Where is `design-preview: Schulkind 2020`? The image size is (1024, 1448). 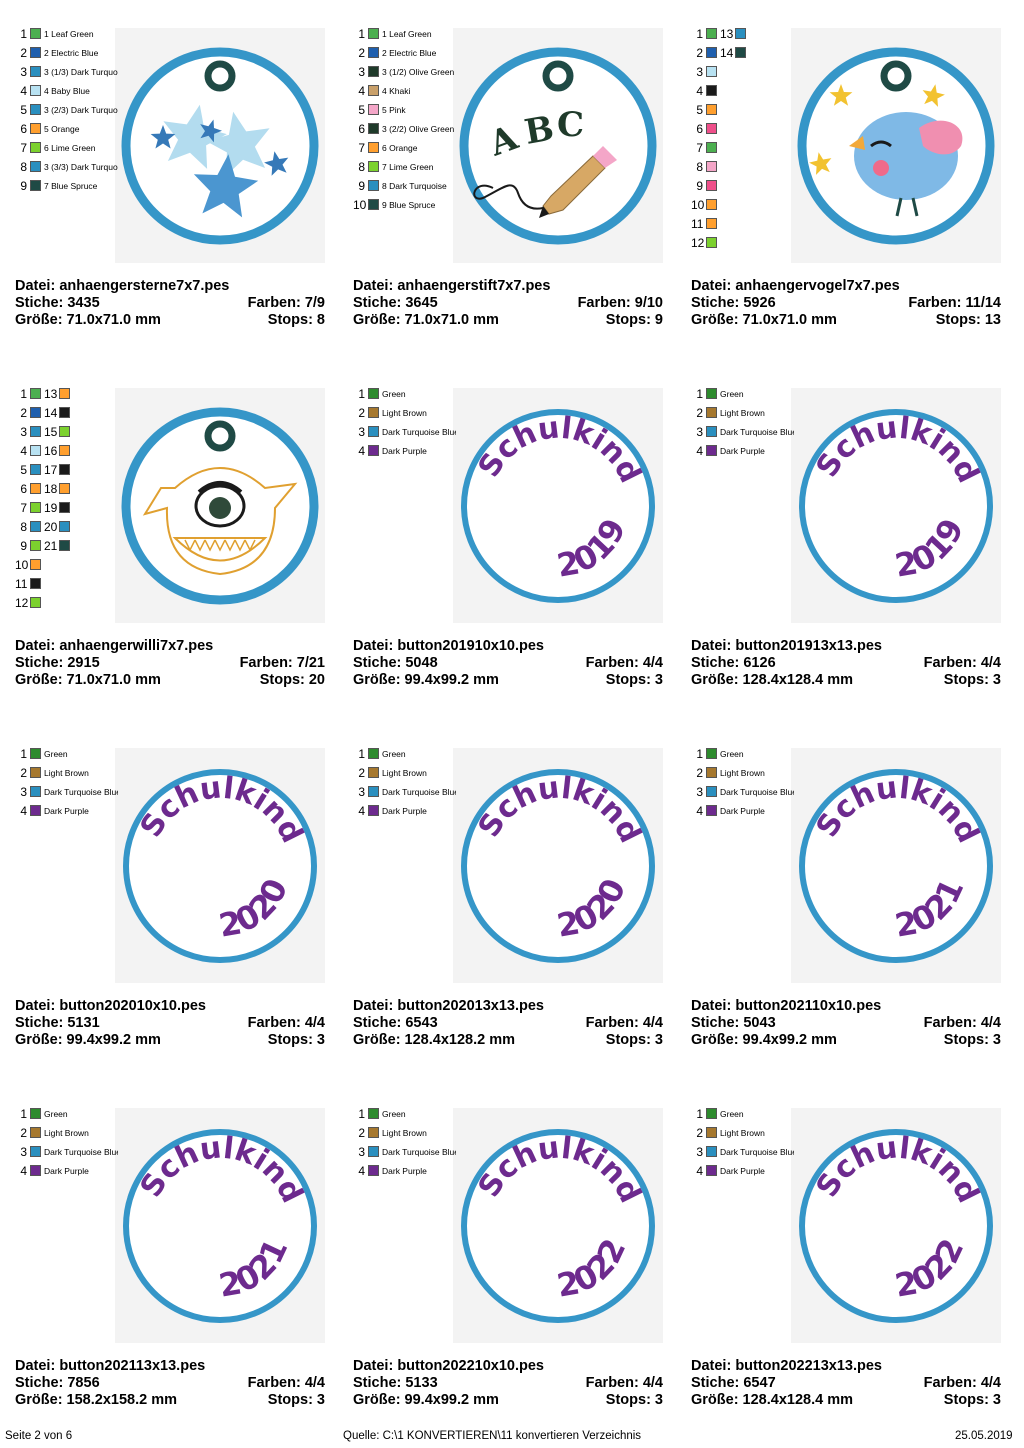
design-preview: Schulkind 2020 is located at coordinates (558, 865).